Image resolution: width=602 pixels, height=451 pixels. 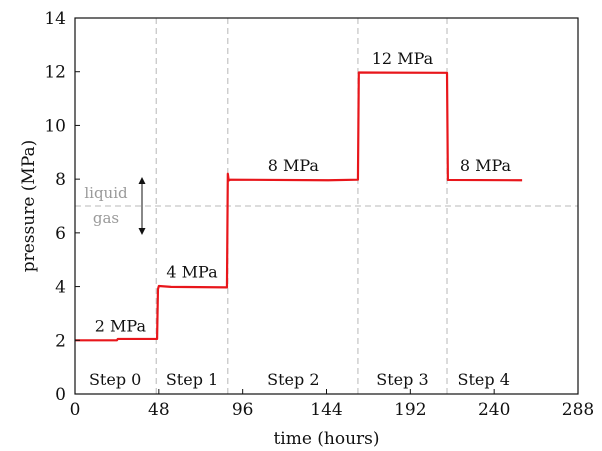 What do you see at coordinates (142, 231) in the screenshot?
I see `phase-arrow-down-head` at bounding box center [142, 231].